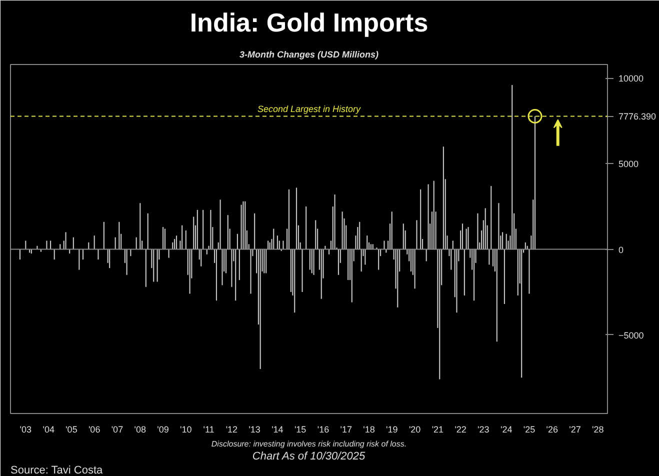  What do you see at coordinates (506, 429) in the screenshot?
I see `x-tick-label: '24` at bounding box center [506, 429].